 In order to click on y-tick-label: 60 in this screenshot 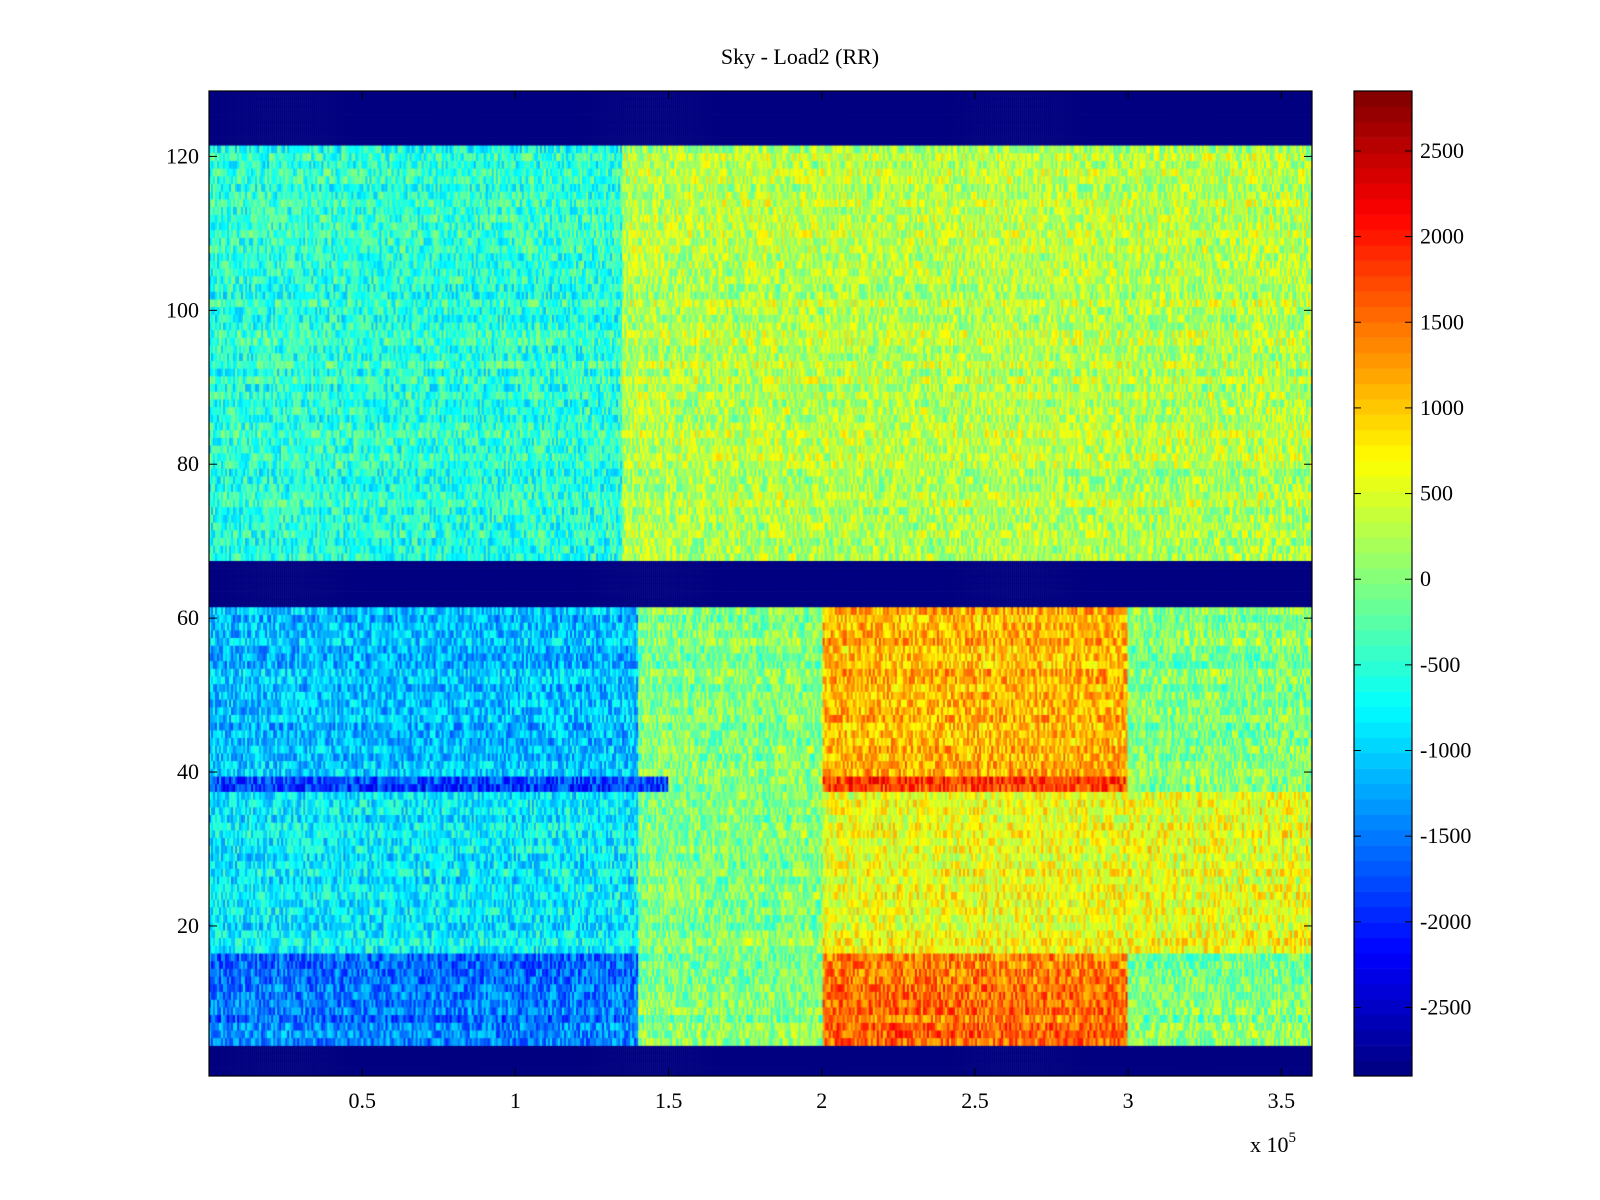, I will do `click(188, 617)`.